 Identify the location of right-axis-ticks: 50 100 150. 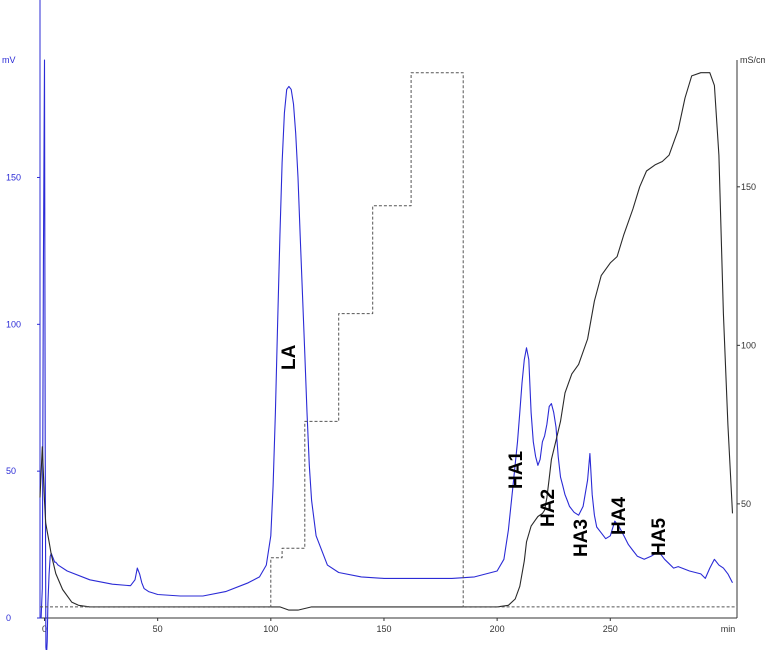
(746, 345).